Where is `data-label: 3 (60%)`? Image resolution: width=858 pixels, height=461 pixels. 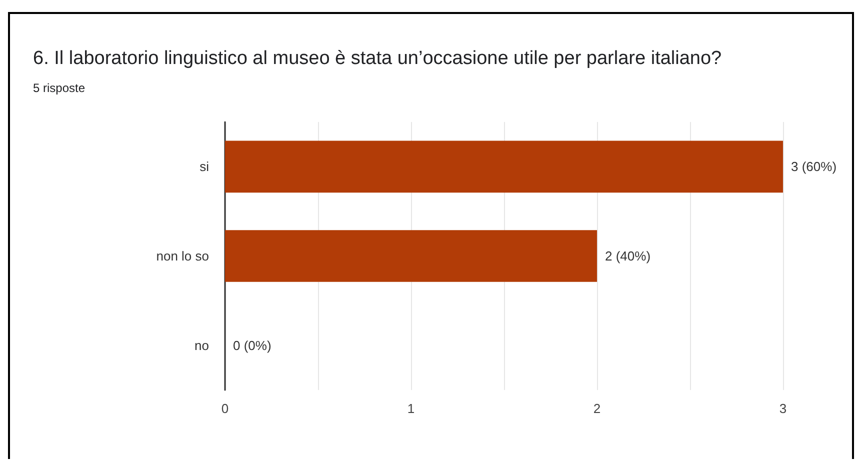
data-label: 3 (60%) is located at coordinates (814, 166).